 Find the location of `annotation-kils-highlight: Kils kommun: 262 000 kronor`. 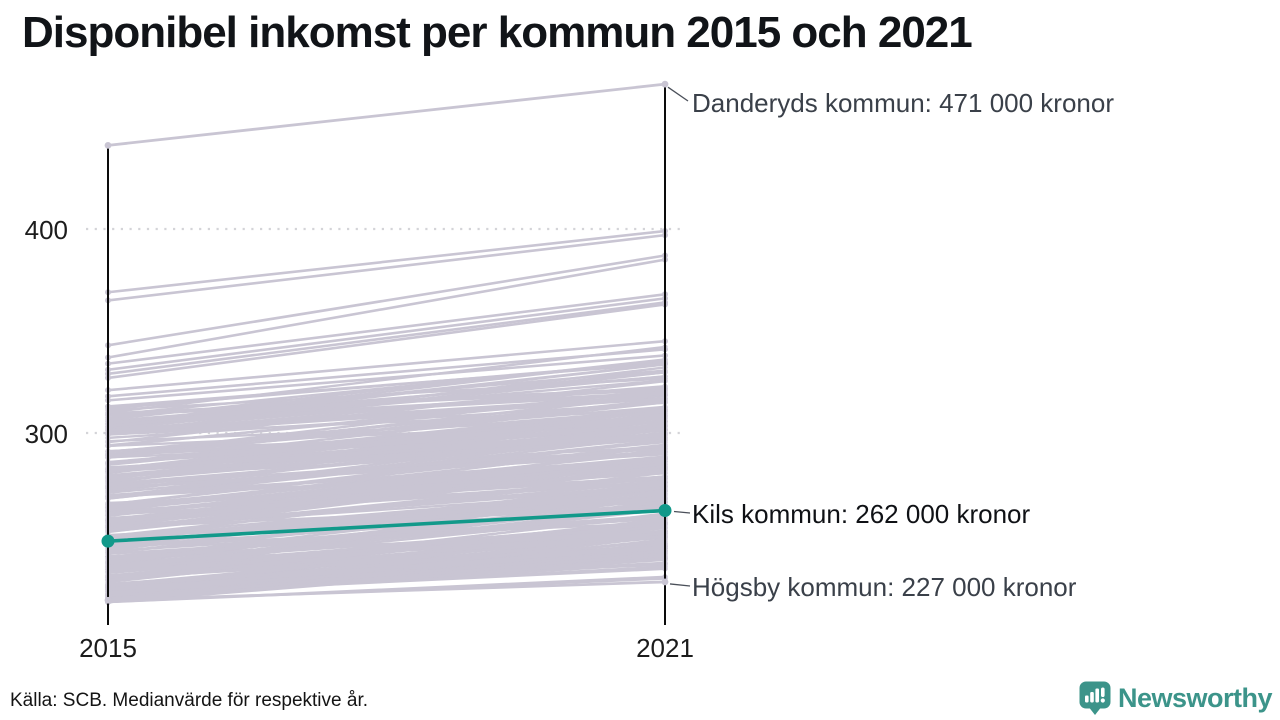

annotation-kils-highlight: Kils kommun: 262 000 kronor is located at coordinates (861, 514).